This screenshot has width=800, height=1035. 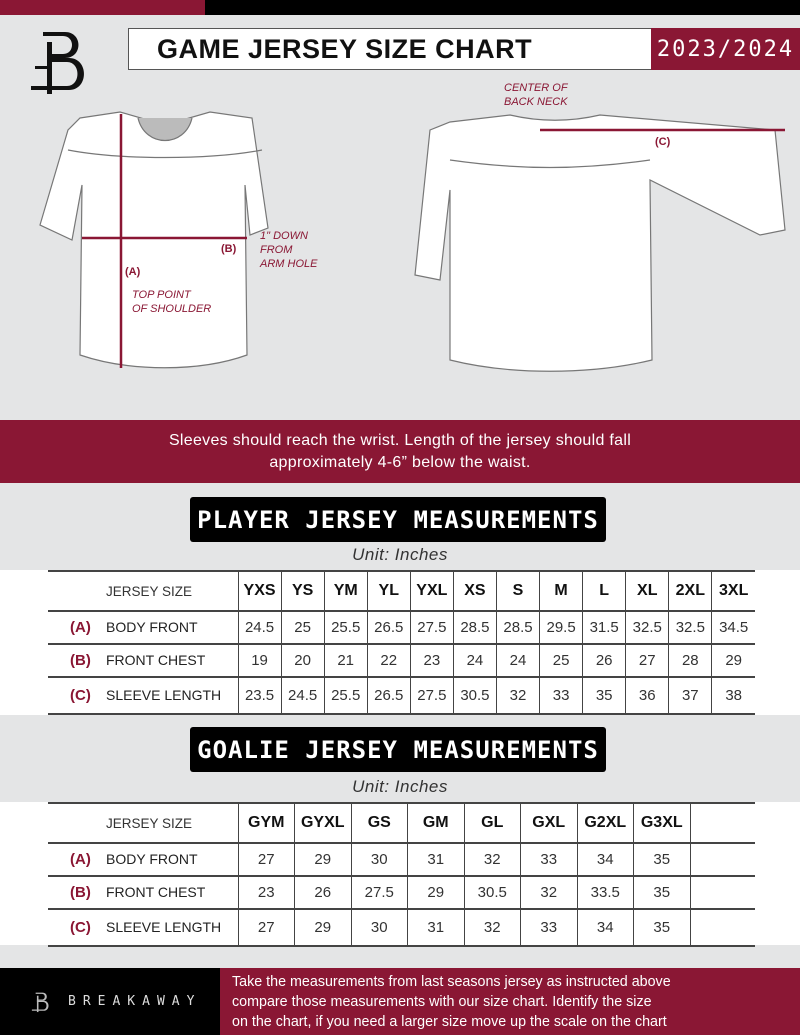 What do you see at coordinates (690, 661) in the screenshot?
I see `measure-cell: 28` at bounding box center [690, 661].